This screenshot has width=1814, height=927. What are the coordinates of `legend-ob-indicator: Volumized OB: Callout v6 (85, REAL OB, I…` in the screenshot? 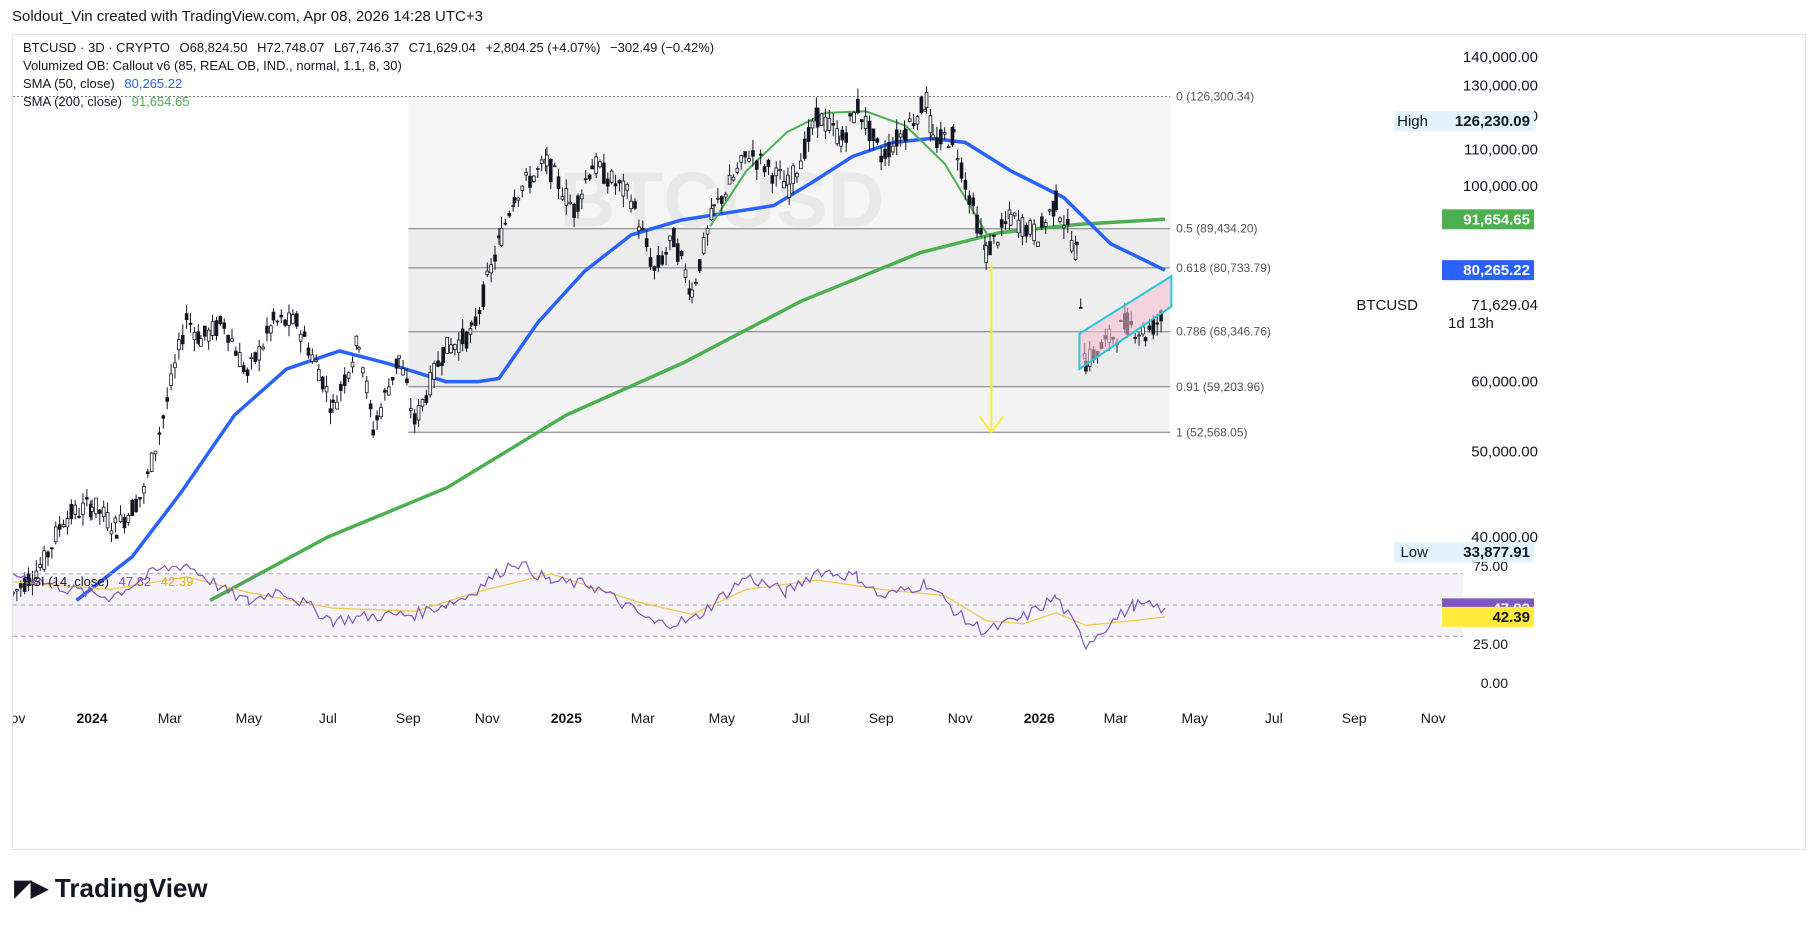 It's located at (212, 65).